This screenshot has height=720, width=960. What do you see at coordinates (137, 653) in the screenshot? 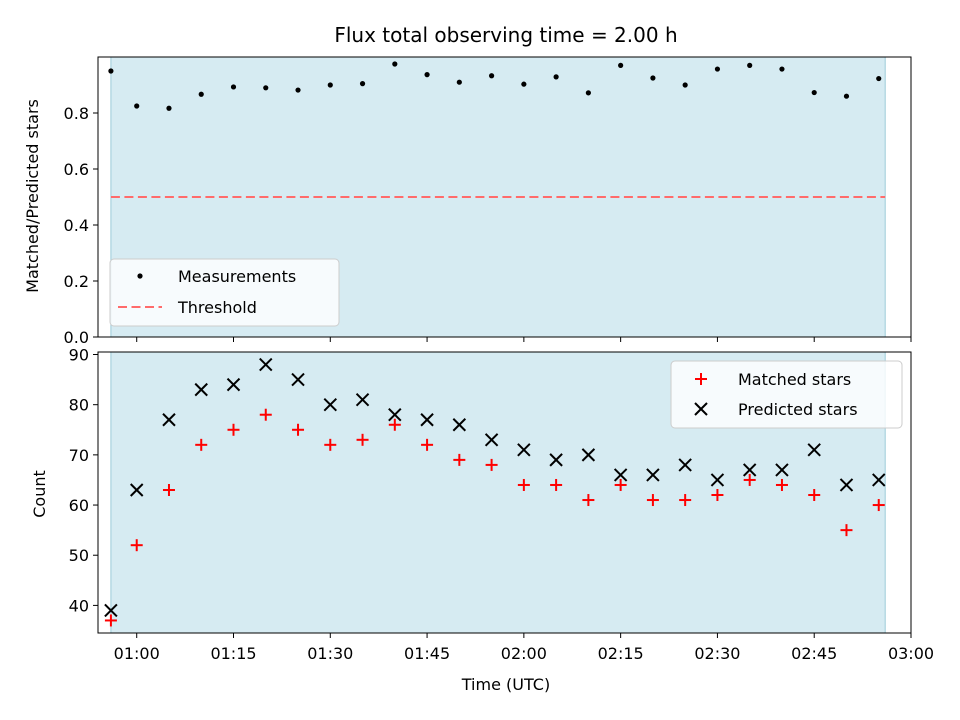
I see `x-tick-label: 01:00` at bounding box center [137, 653].